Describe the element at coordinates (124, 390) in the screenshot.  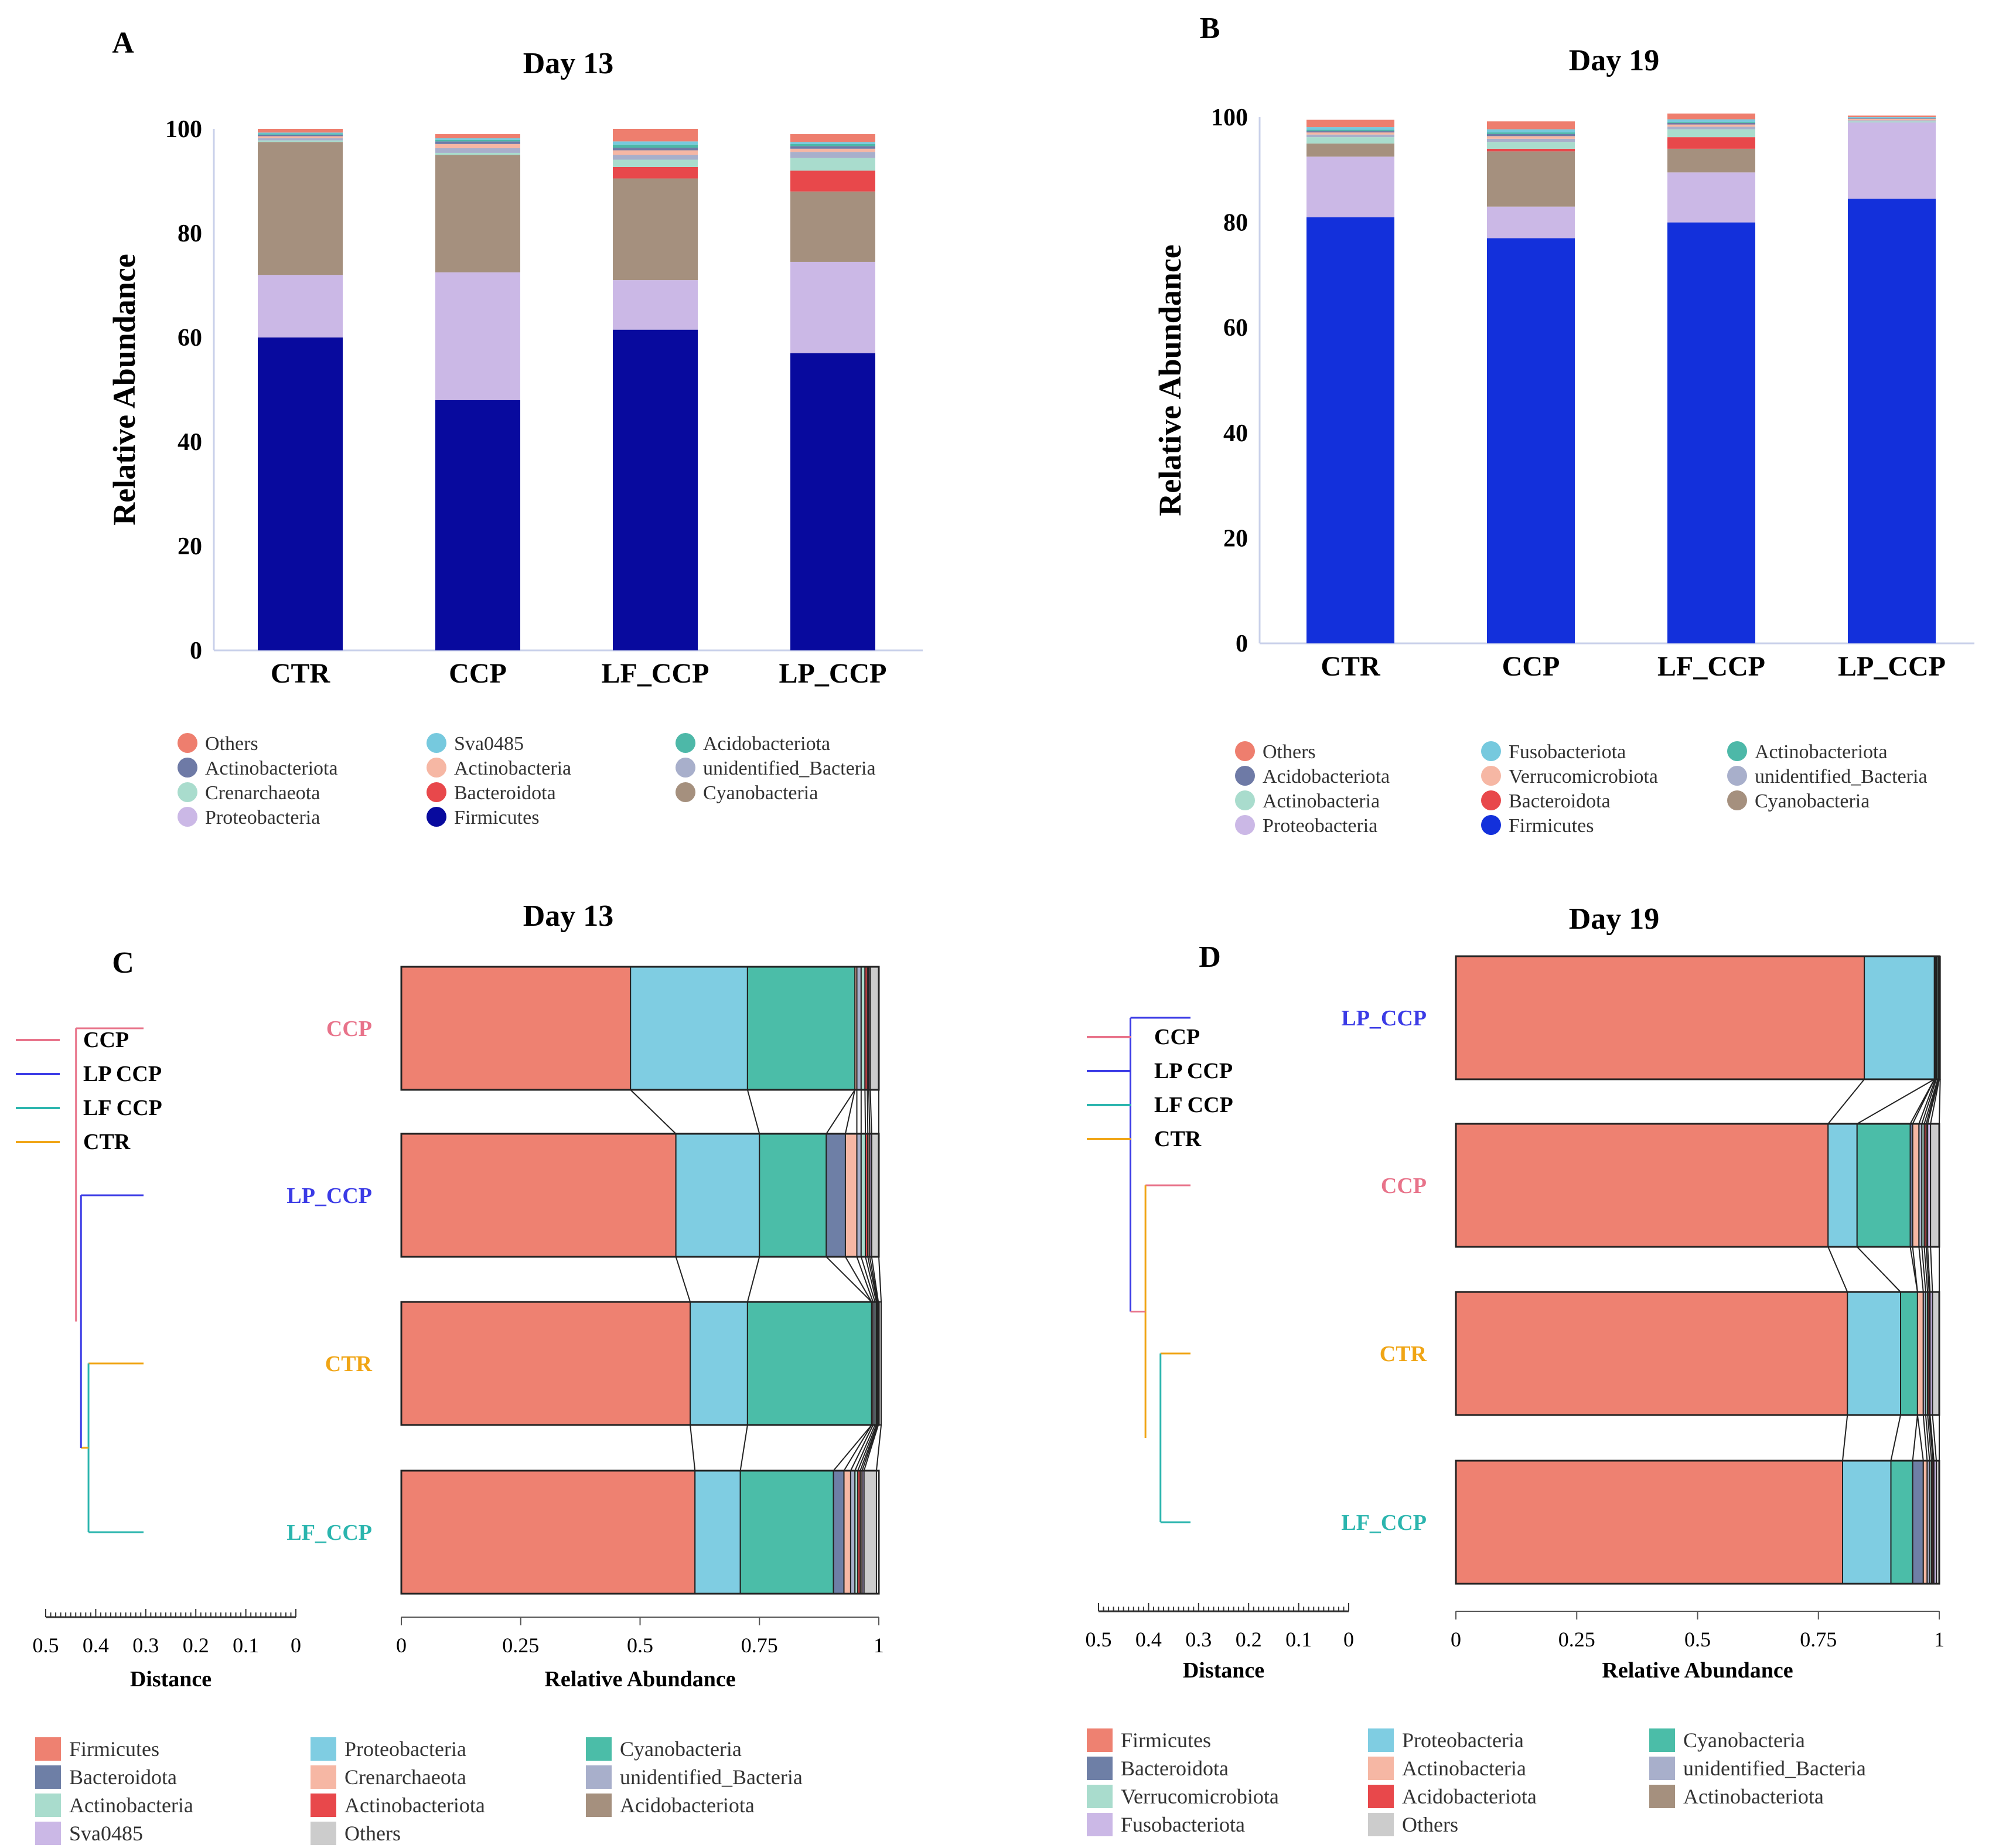
I see `y-axis-label: Relative Abundance` at that location.